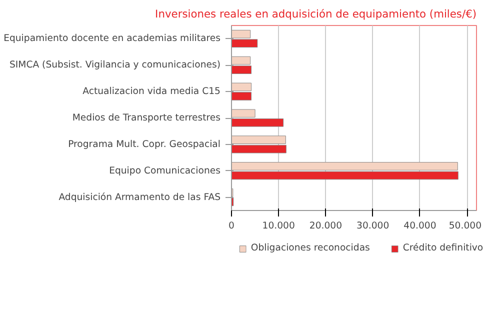  What do you see at coordinates (465, 226) in the screenshot?
I see `x-tick-label: 50.000` at bounding box center [465, 226].